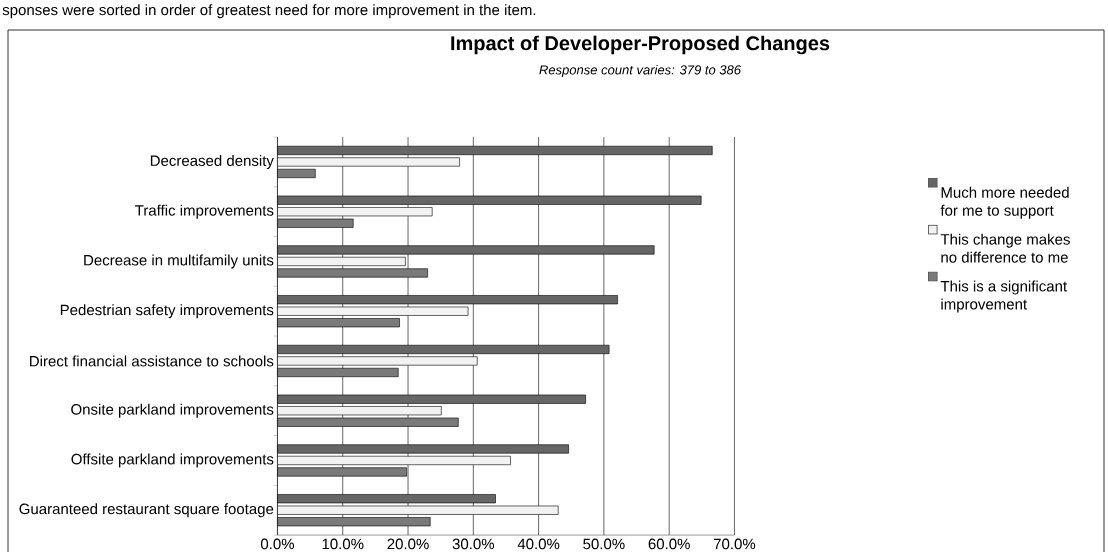 This screenshot has width=1108, height=552. I want to click on y-tick-label: Decreased density, so click(212, 161).